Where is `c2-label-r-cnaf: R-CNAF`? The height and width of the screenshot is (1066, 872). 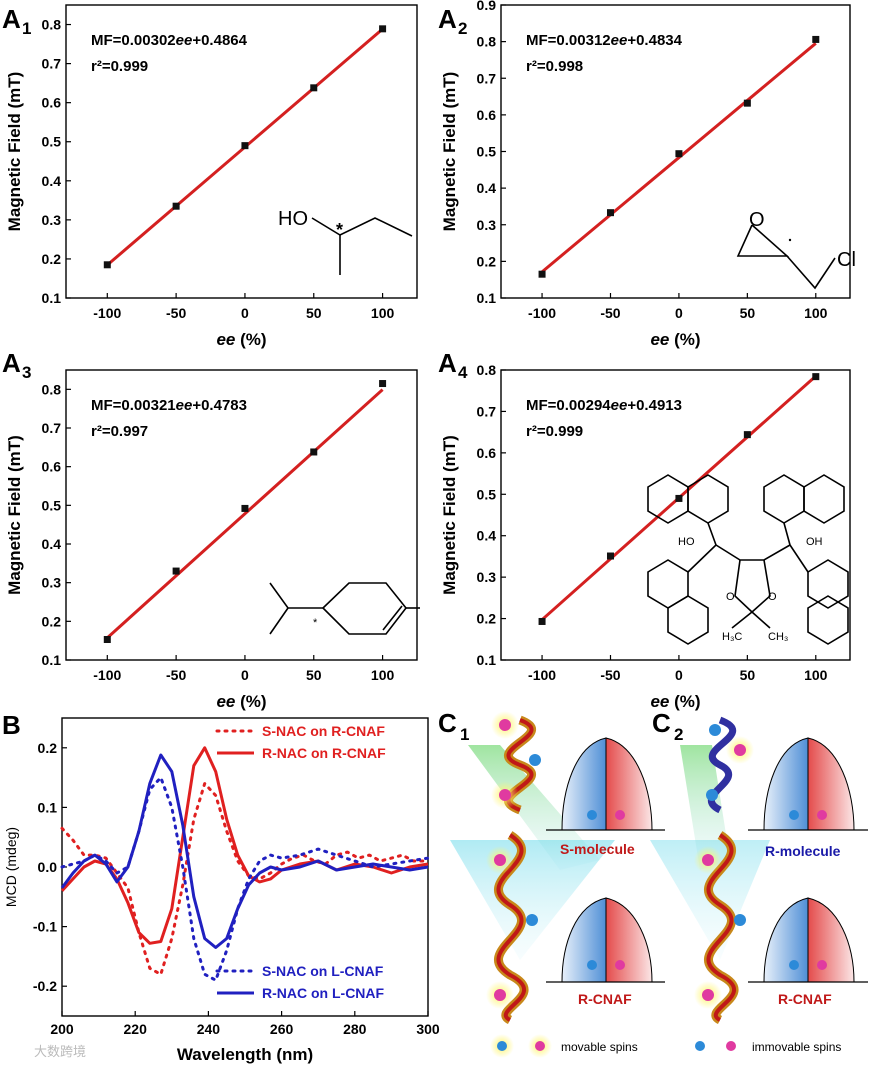 c2-label-r-cnaf: R-CNAF is located at coordinates (805, 999).